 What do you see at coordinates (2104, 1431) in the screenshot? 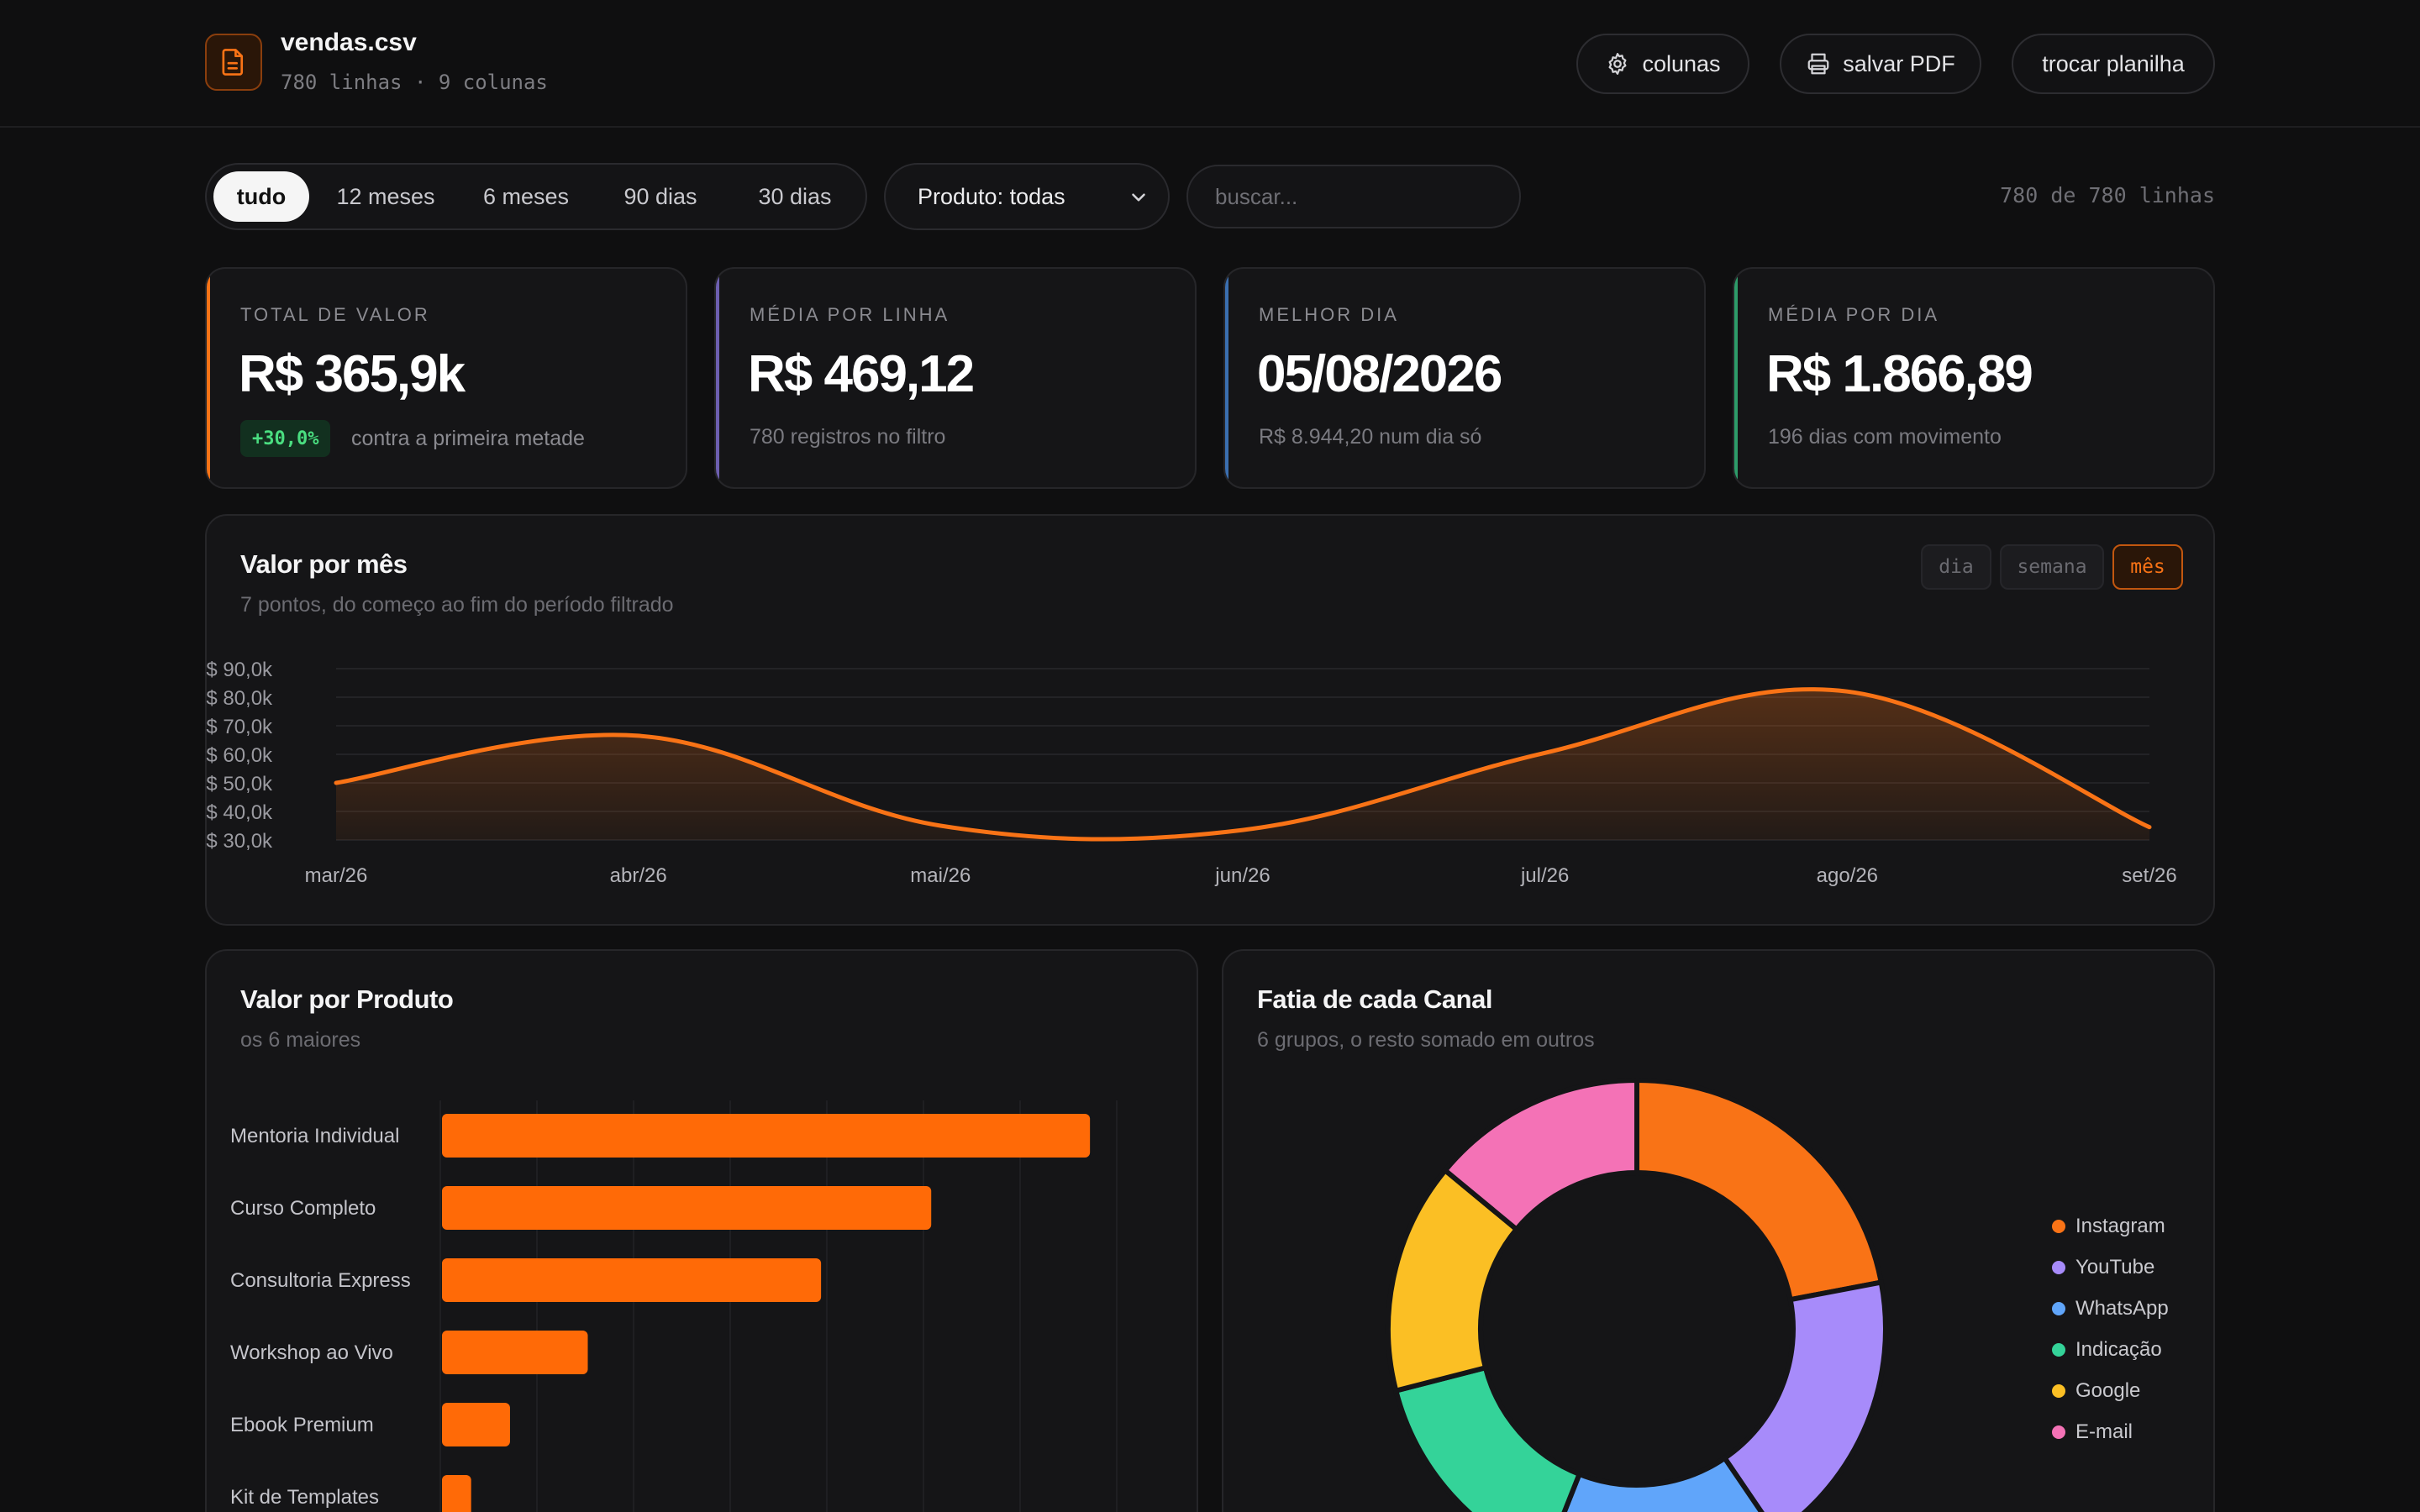
I see `legend-label: E-mail` at bounding box center [2104, 1431].